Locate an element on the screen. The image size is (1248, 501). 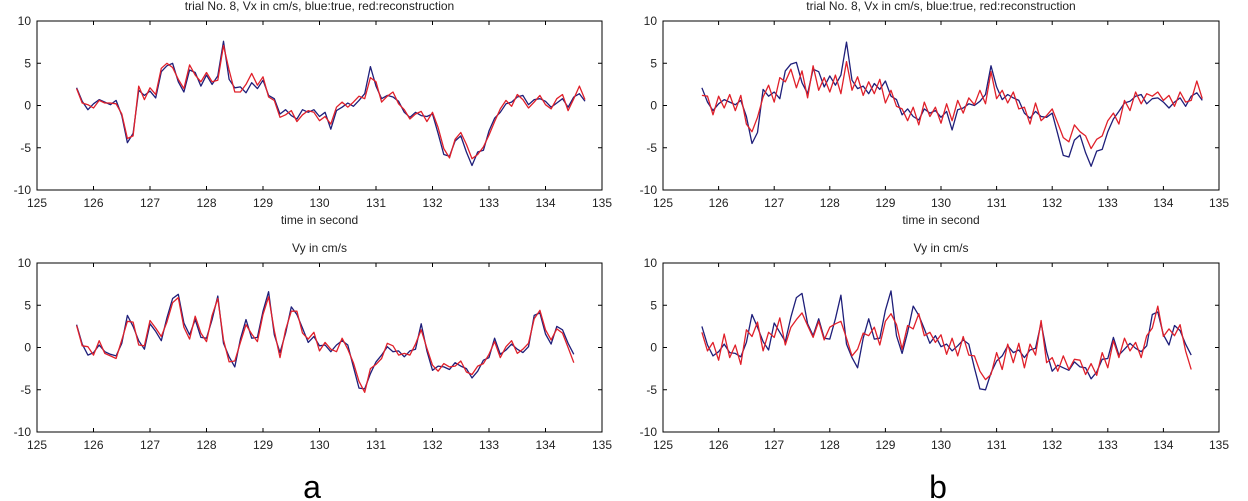
panel-label-b: b is located at coordinates (938, 485).